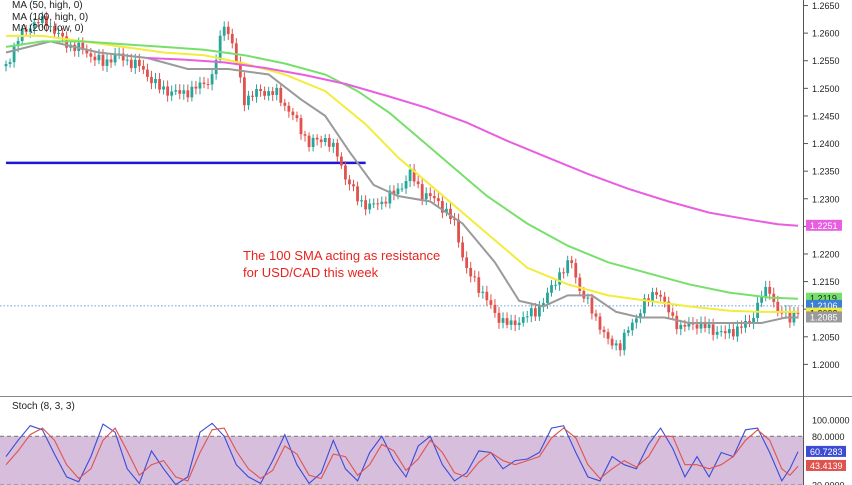 The width and height of the screenshot is (852, 485). Describe the element at coordinates (342, 255) in the screenshot. I see `annotation-line-1: The 100 SMA acting as resistance` at that location.